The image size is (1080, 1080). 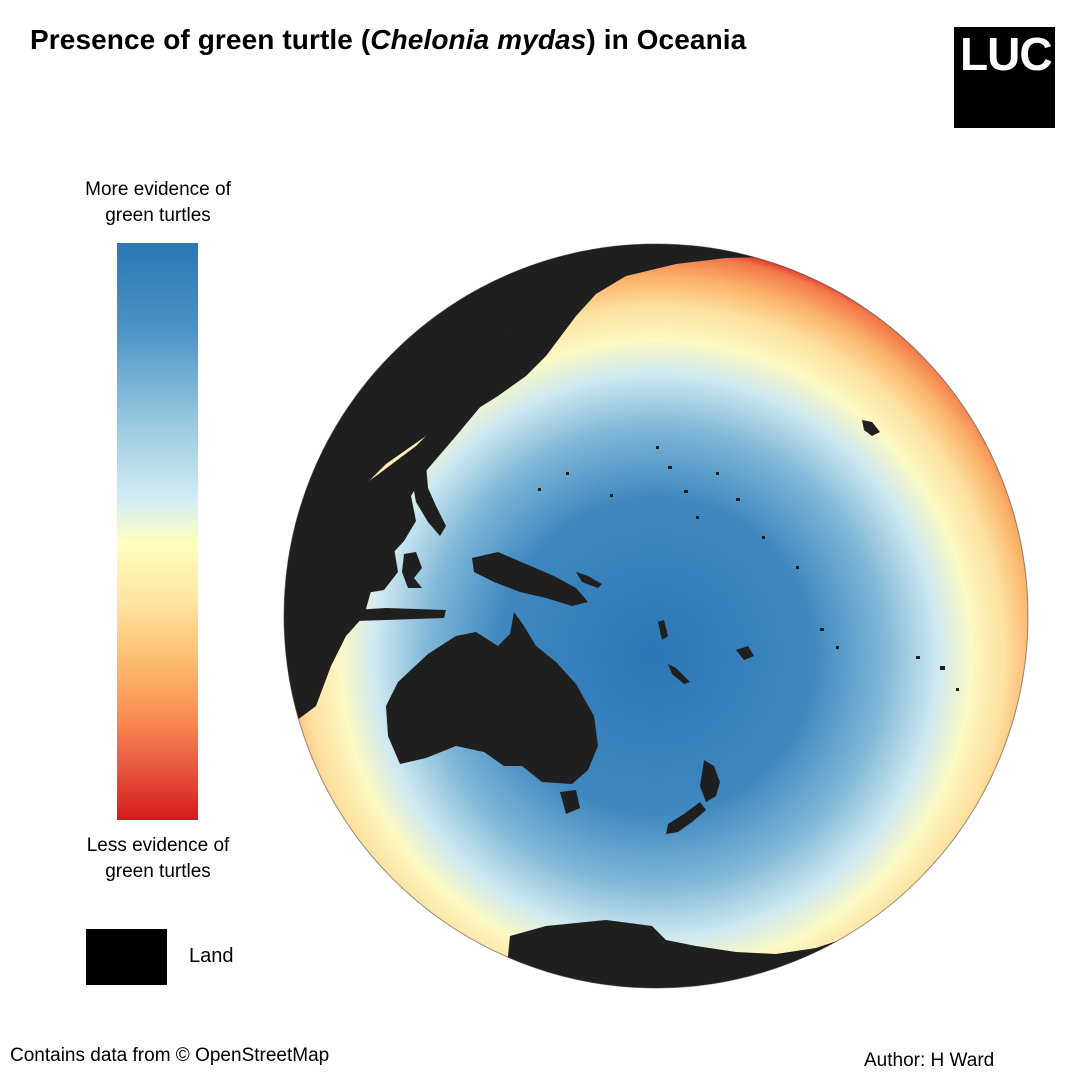 I want to click on landmass-sulawesi, so click(x=412, y=570).